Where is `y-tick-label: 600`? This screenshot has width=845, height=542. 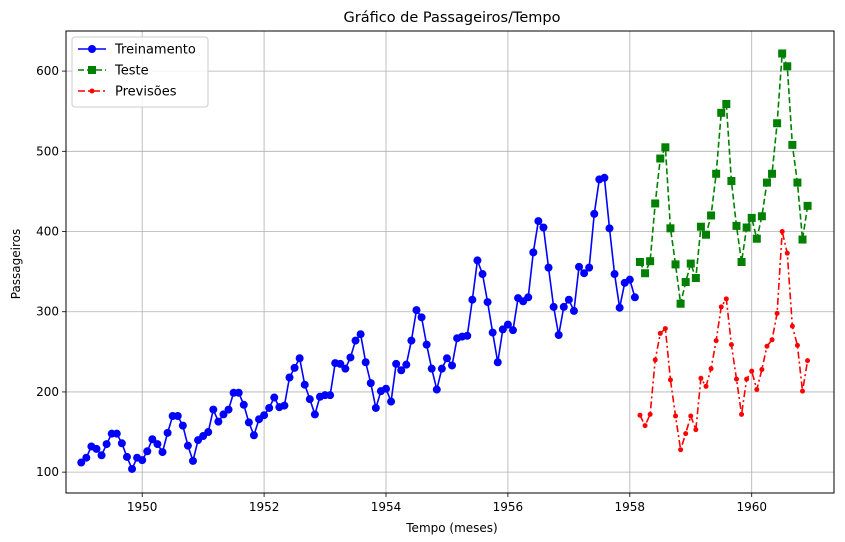 y-tick-label: 600 is located at coordinates (47, 71).